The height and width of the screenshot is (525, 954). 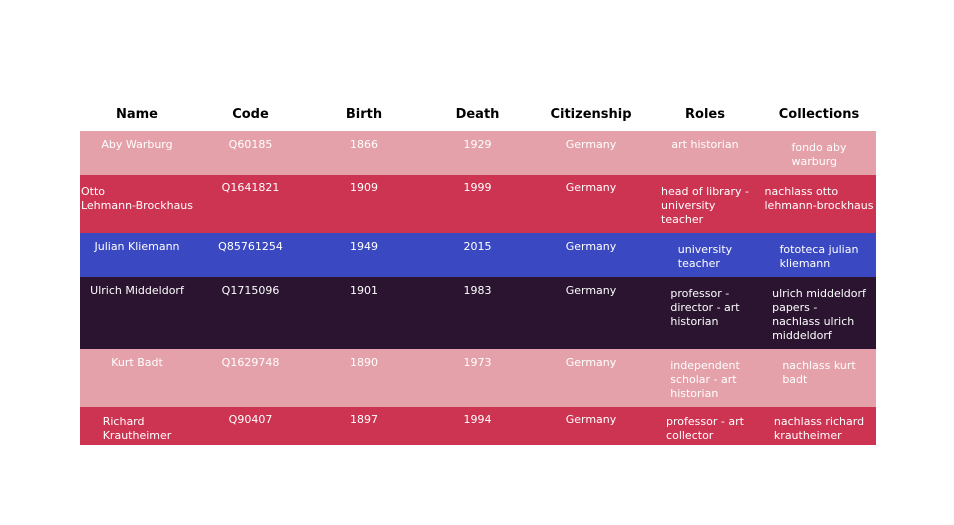 I want to click on cell-code: Q1629748, so click(x=250, y=378).